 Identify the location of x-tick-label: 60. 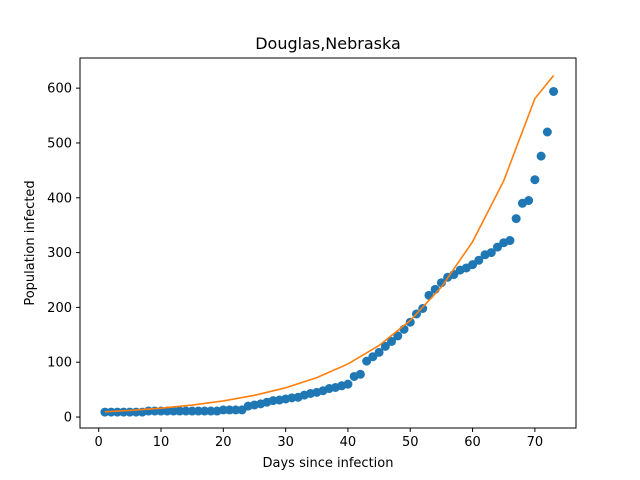
(472, 442).